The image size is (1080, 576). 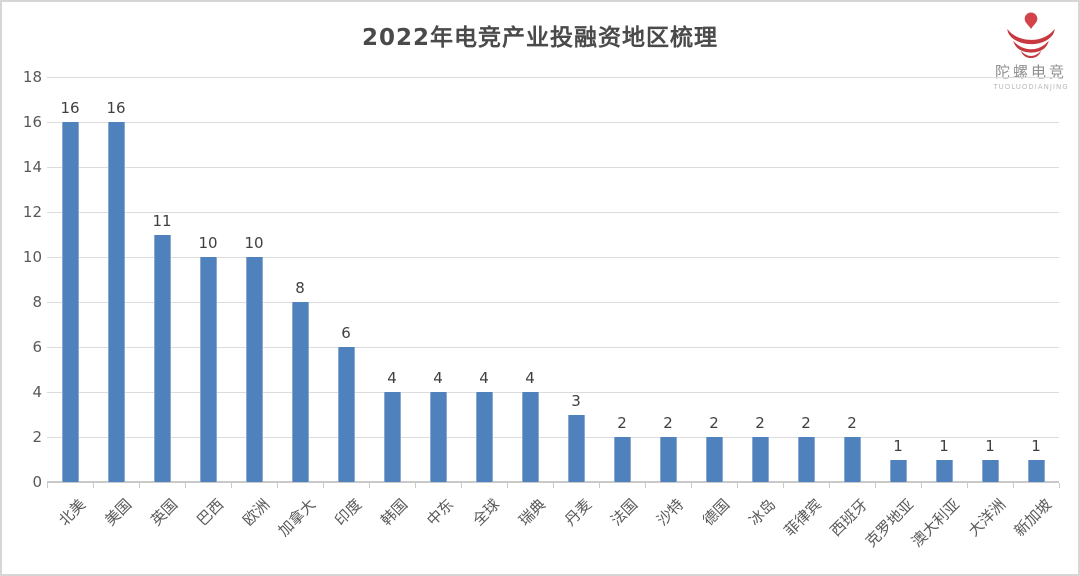 What do you see at coordinates (348, 512) in the screenshot?
I see `category-label: 印度` at bounding box center [348, 512].